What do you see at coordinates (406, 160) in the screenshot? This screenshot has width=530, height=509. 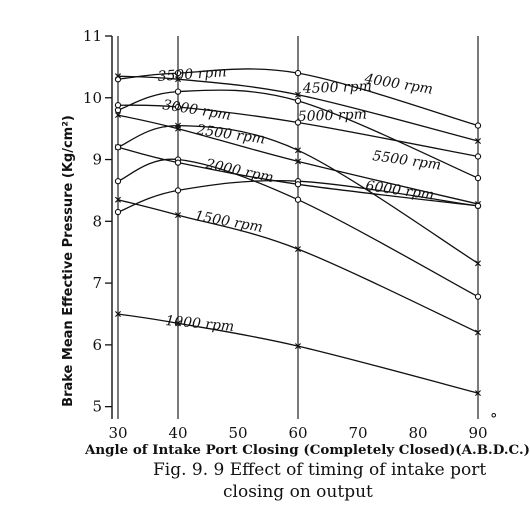 I see `series-label-5500-rpm: 5500 rpm` at bounding box center [406, 160].